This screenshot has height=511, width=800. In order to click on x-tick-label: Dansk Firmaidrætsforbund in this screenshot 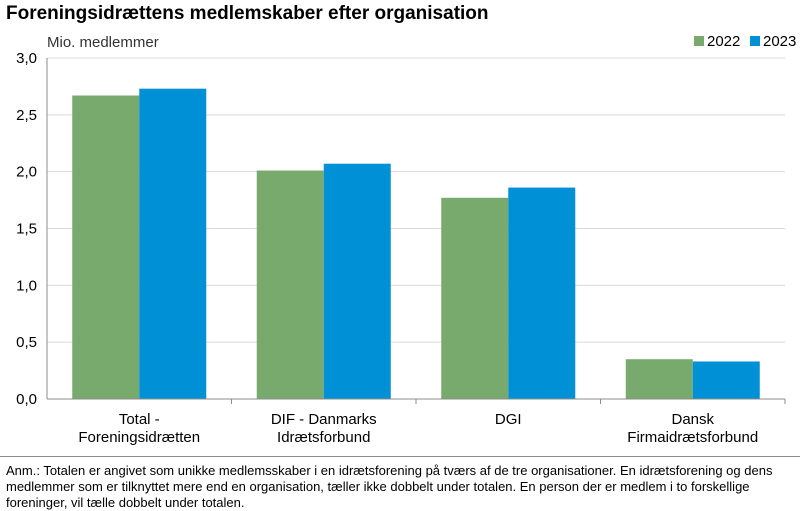, I will do `click(692, 428)`.